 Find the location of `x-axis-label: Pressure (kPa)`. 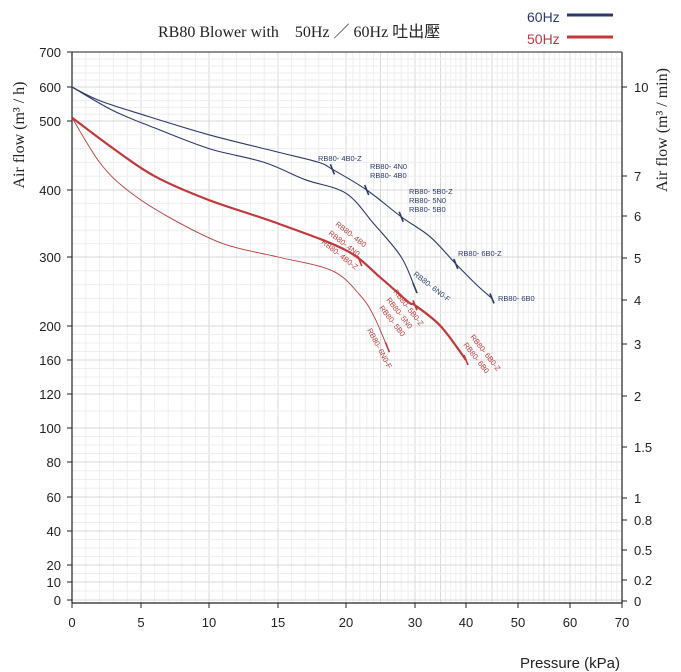

x-axis-label: Pressure (kPa) is located at coordinates (570, 663).